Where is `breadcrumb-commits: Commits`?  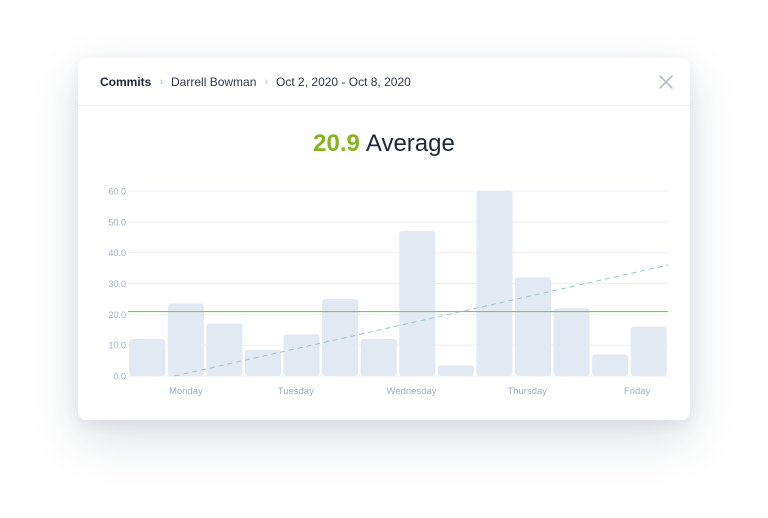 breadcrumb-commits: Commits is located at coordinates (126, 81).